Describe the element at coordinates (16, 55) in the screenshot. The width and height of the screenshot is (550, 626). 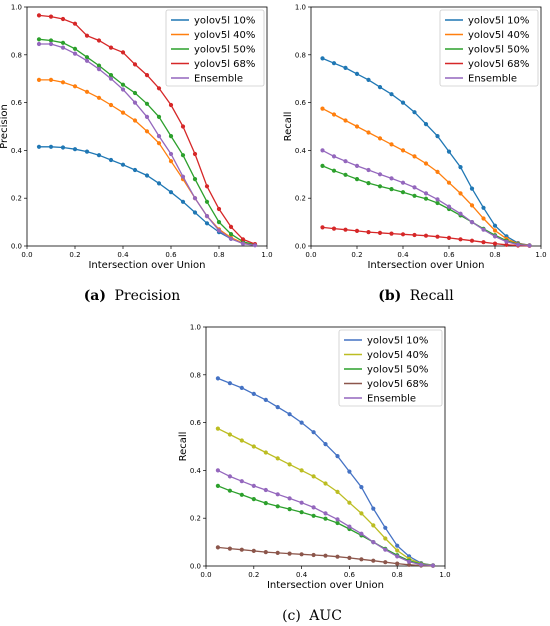
I see `y-tick-label: 0.8` at that location.